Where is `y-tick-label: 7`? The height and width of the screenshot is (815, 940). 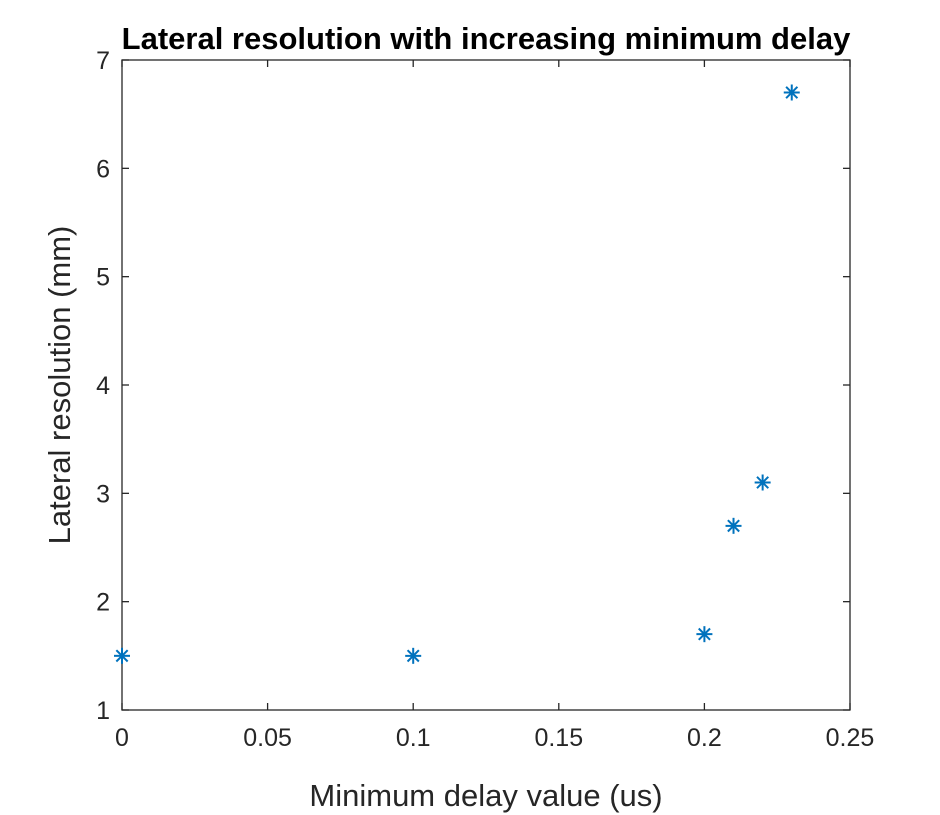 y-tick-label: 7 is located at coordinates (103, 61).